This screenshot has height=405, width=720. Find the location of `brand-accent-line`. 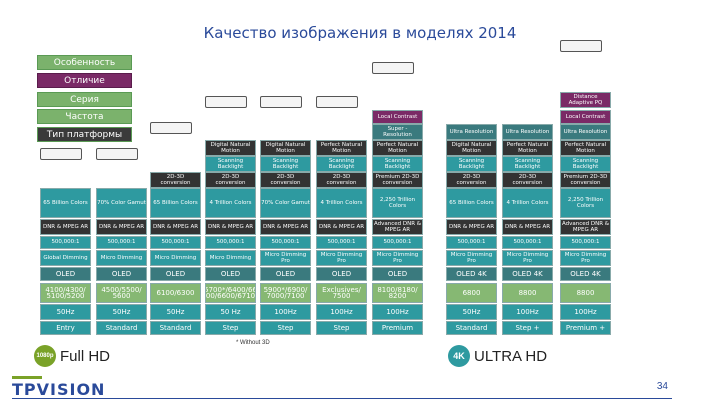

brand-accent-line is located at coordinates (27, 377).